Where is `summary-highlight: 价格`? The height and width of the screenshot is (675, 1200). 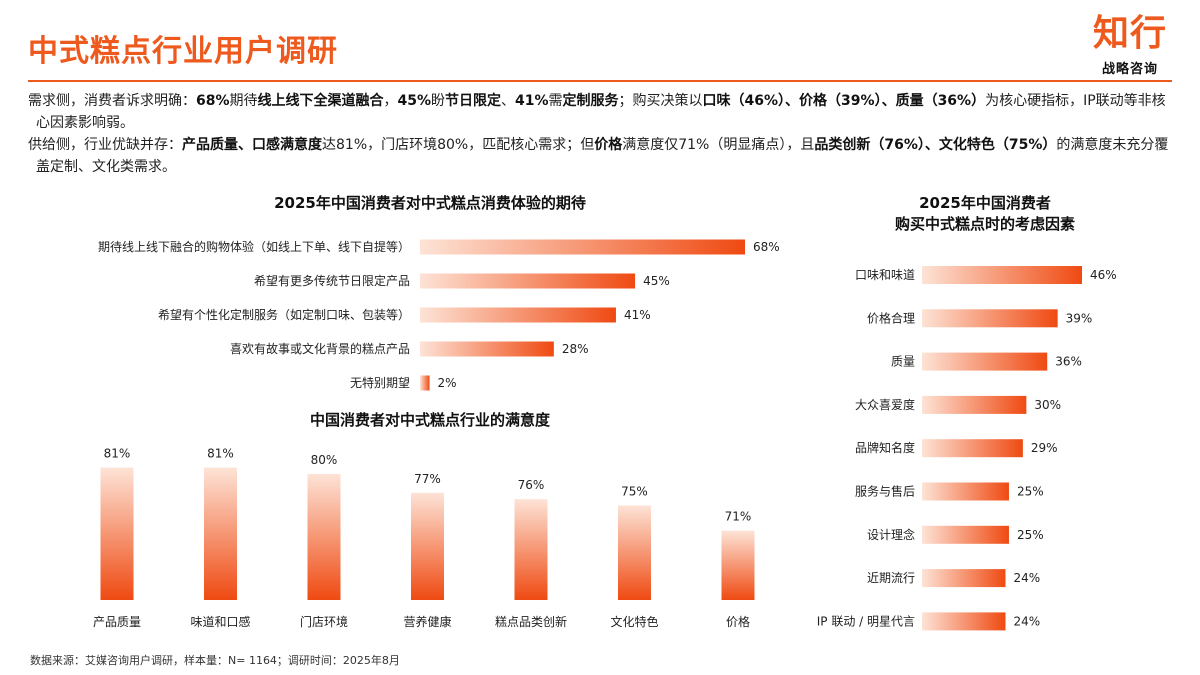
summary-highlight: 价格 is located at coordinates (608, 145).